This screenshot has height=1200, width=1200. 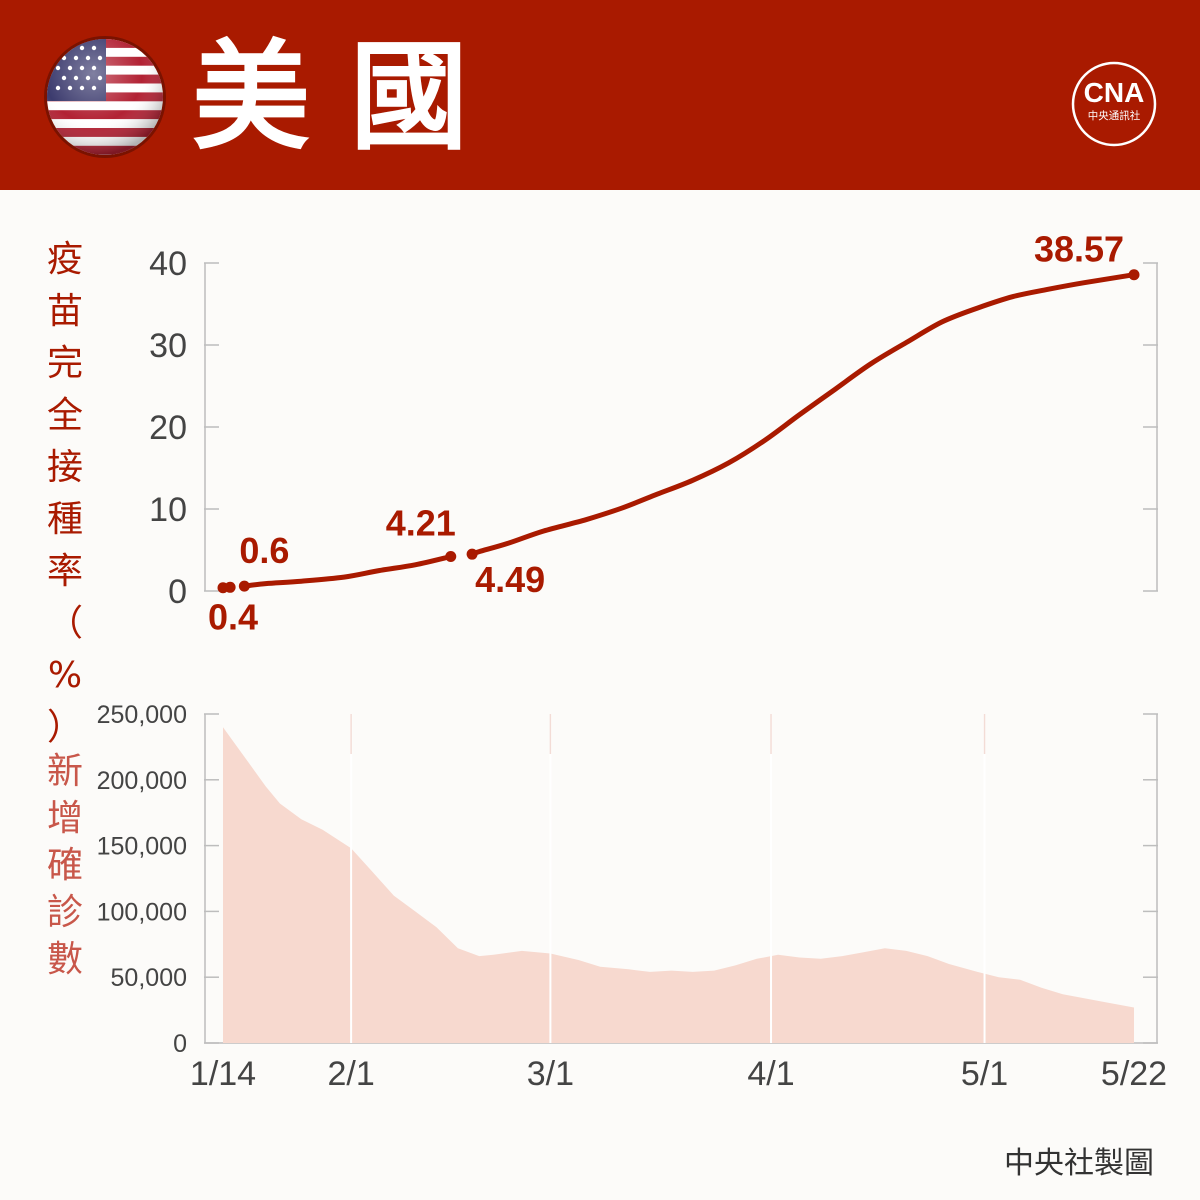 What do you see at coordinates (264, 550) in the screenshot?
I see `data-label: 0.6` at bounding box center [264, 550].